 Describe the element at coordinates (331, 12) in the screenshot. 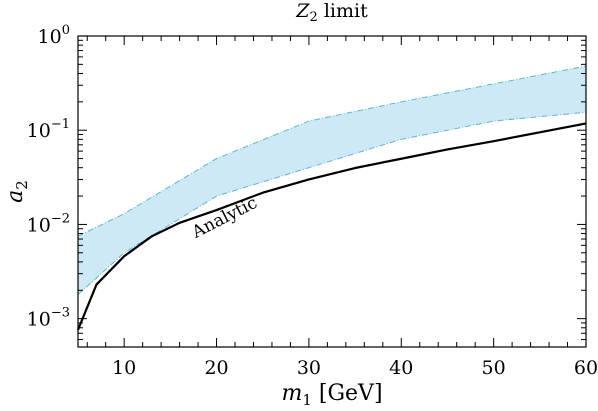

I see `chart-title: Z2 limit` at that location.